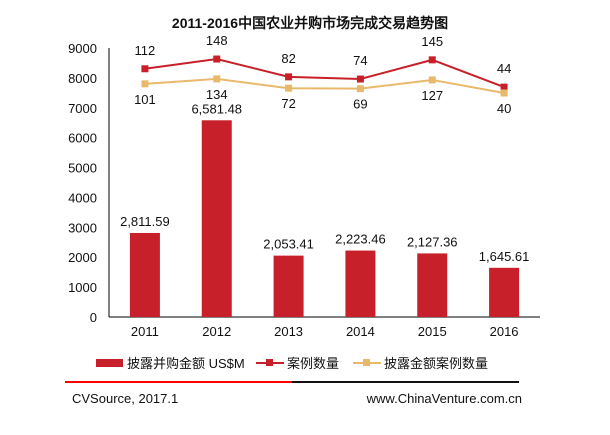 This screenshot has height=435, width=610. Describe the element at coordinates (82, 197) in the screenshot. I see `y-tick-label: 4000` at that location.